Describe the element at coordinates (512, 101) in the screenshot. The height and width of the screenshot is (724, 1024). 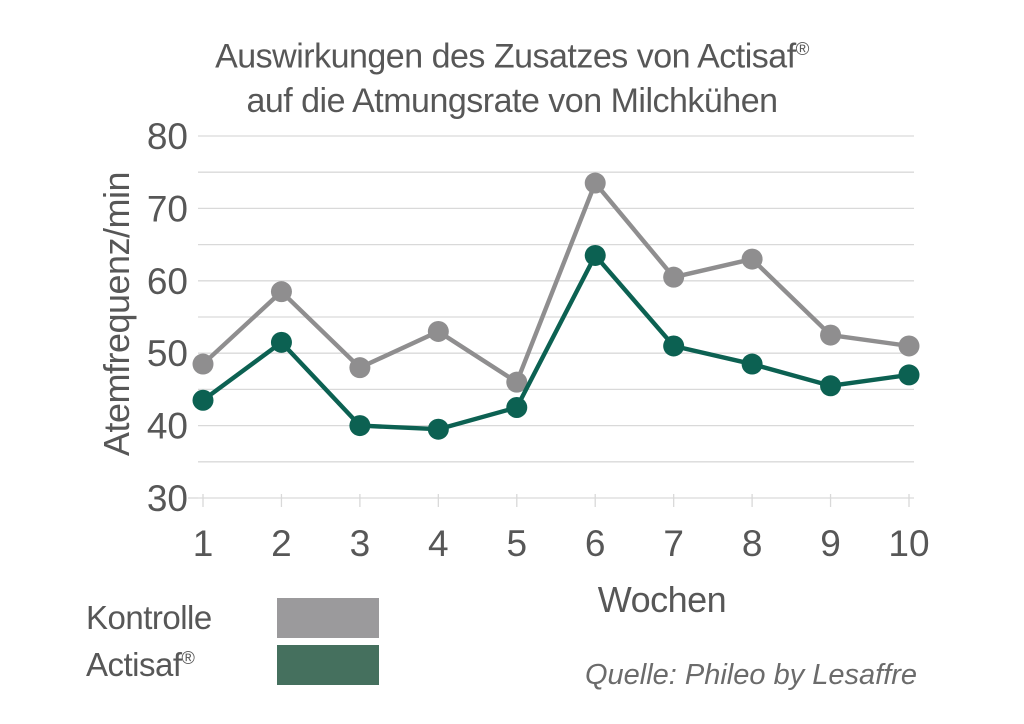
I see `chart-title-line2: auf die Atmungsrate von Milchkühen` at that location.